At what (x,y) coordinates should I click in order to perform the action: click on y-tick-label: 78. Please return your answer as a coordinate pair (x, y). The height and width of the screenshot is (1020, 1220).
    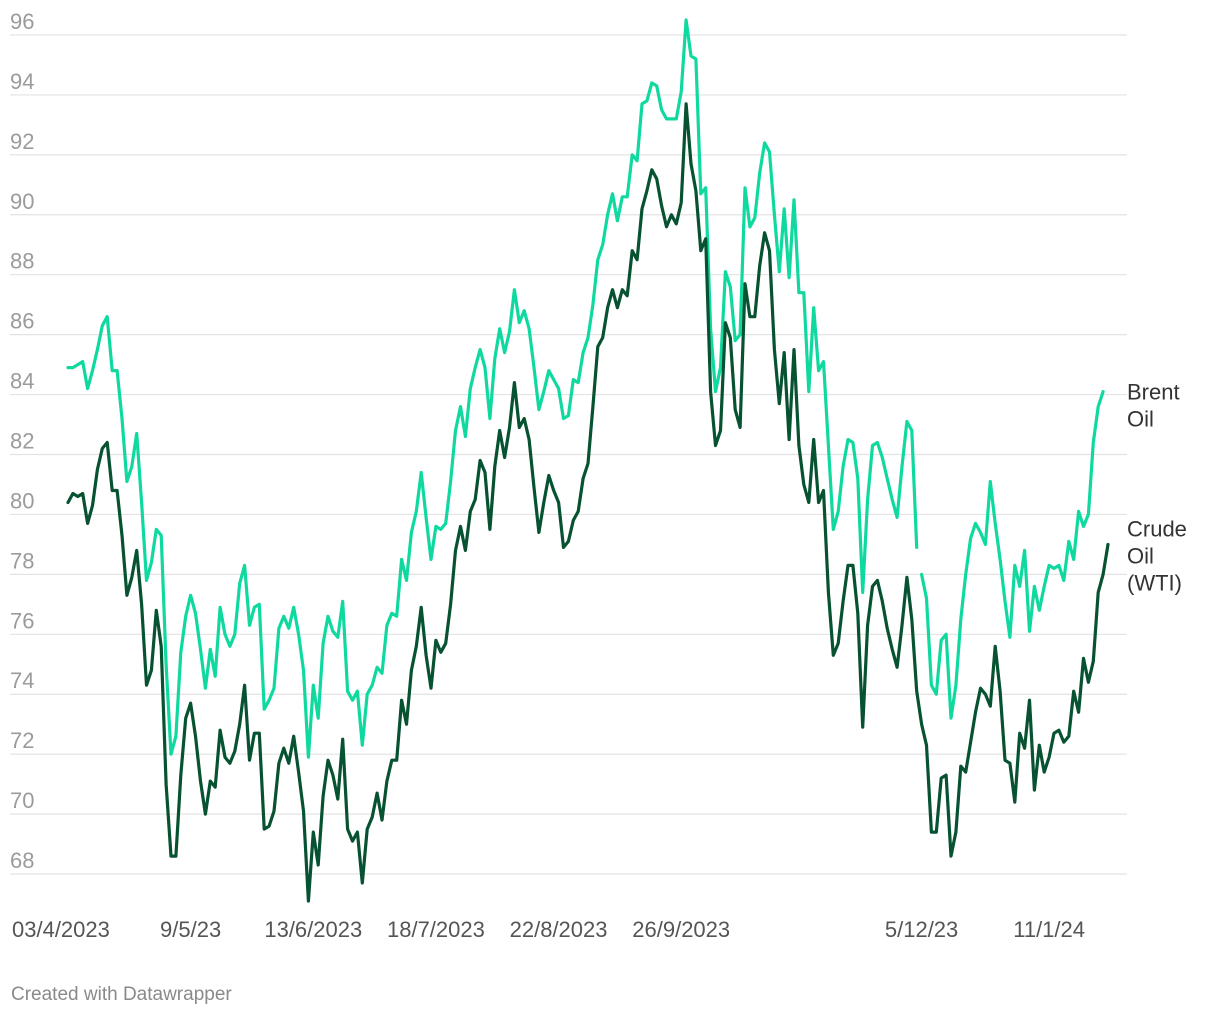
    Looking at the image, I should click on (22, 560).